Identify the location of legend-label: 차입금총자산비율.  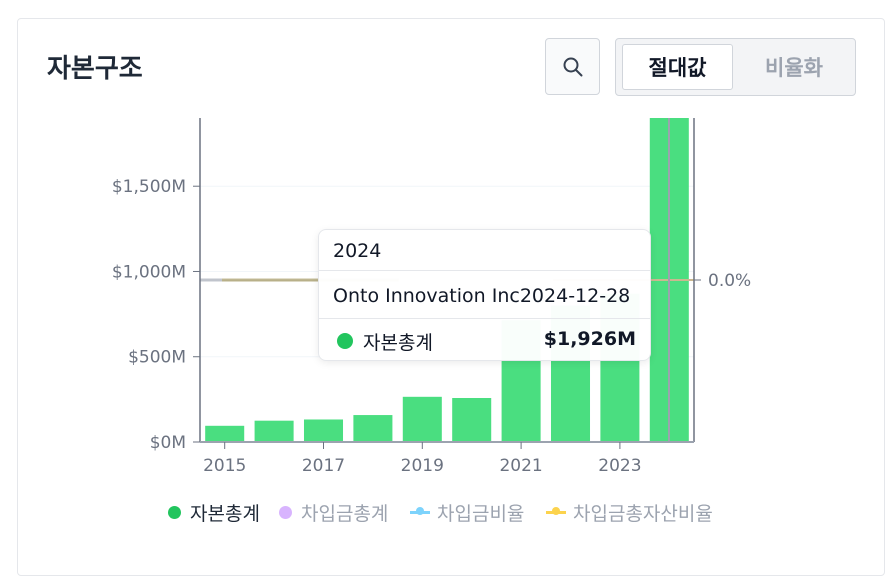
(643, 513).